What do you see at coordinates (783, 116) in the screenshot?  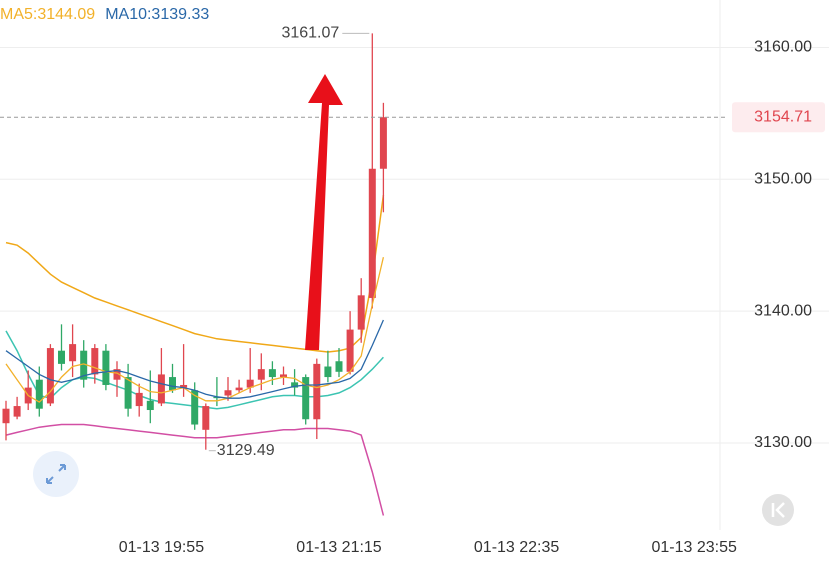 I see `last-price-label: 3154.71` at bounding box center [783, 116].